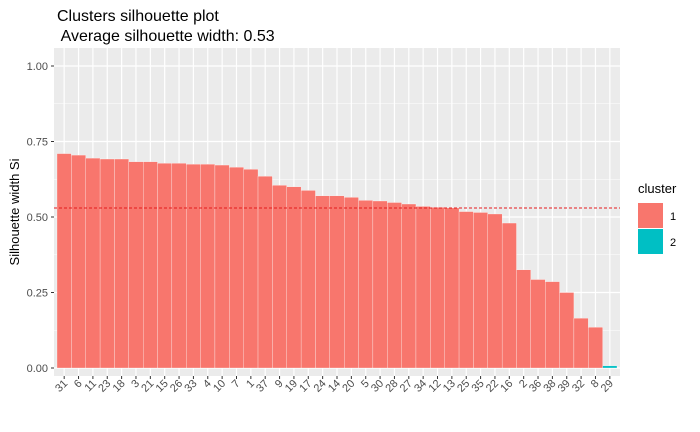  Describe the element at coordinates (190, 386) in the screenshot. I see `x-tick-label-33: 33` at that location.